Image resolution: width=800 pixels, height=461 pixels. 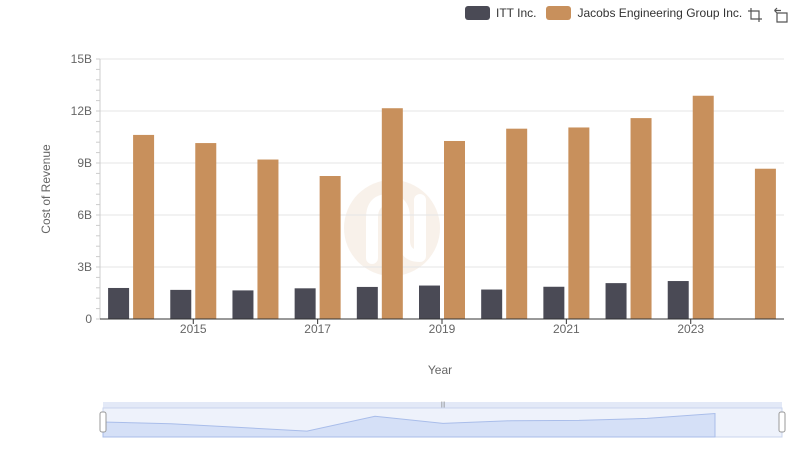 What do you see at coordinates (81, 59) in the screenshot?
I see `y-tick-label: 15B` at bounding box center [81, 59].